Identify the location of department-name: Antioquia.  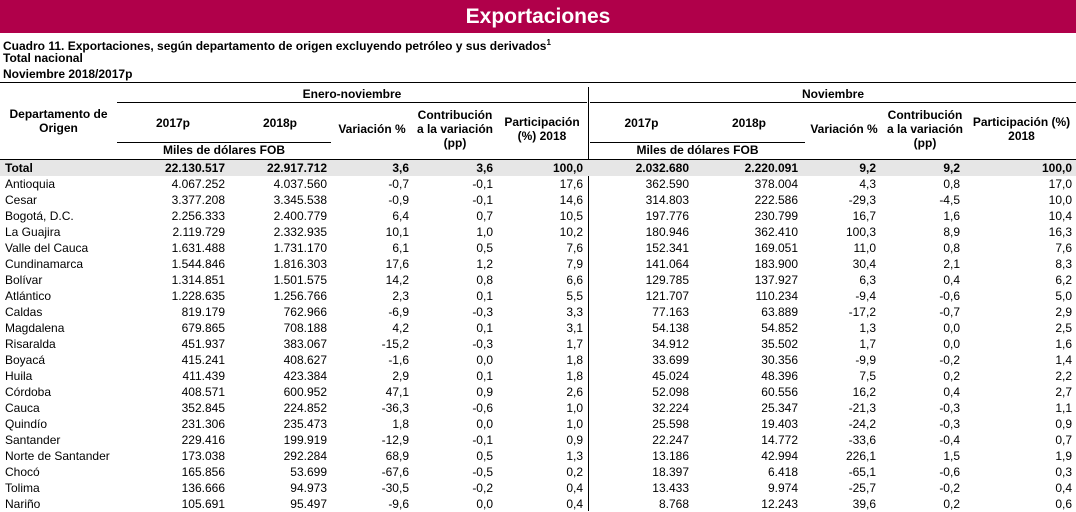
(30, 184).